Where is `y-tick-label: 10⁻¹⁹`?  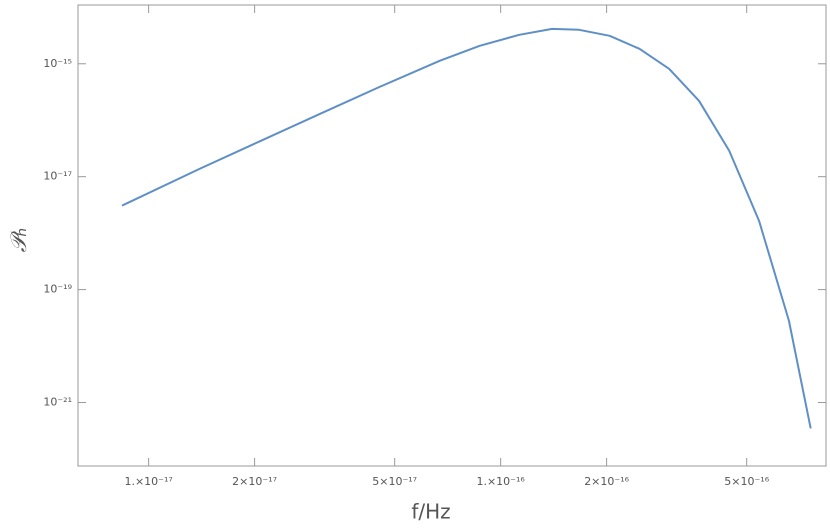
y-tick-label: 10⁻¹⁹ is located at coordinates (57, 289).